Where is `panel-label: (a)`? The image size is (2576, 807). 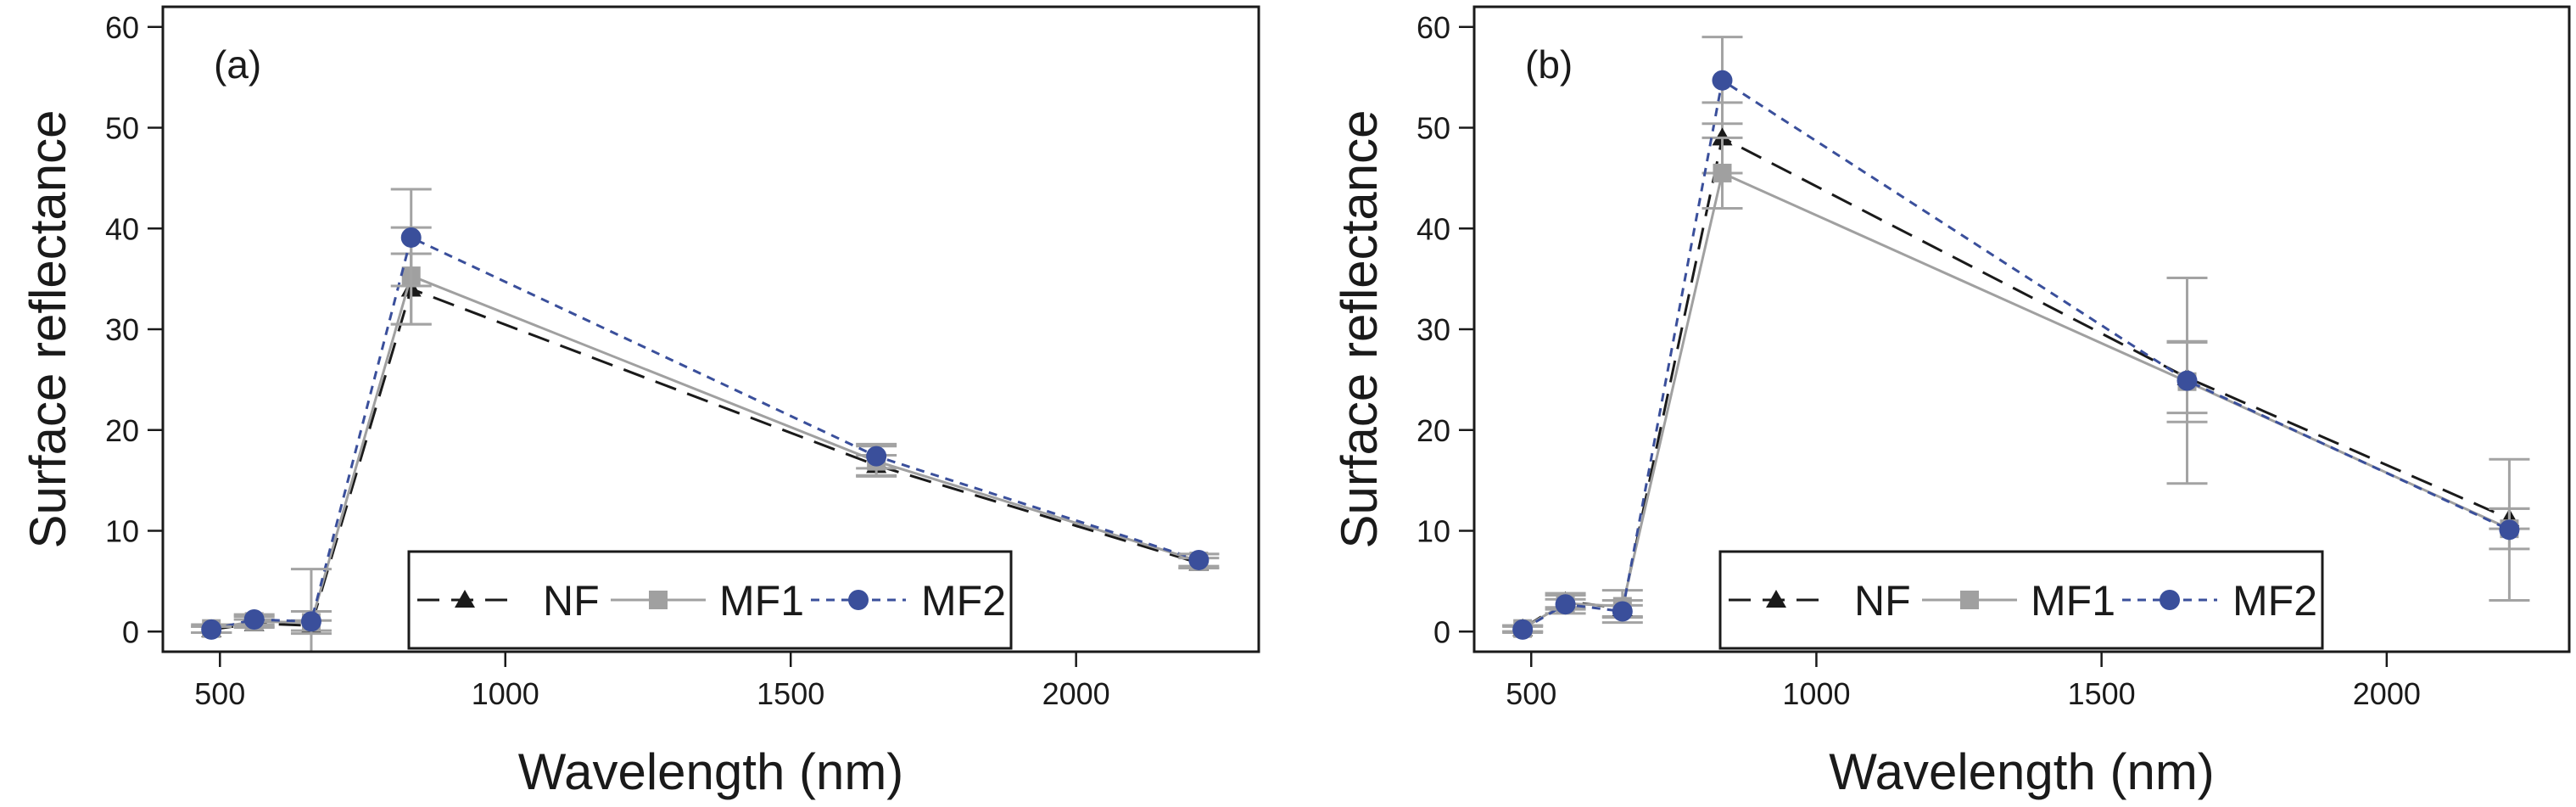
panel-label: (a) is located at coordinates (237, 64).